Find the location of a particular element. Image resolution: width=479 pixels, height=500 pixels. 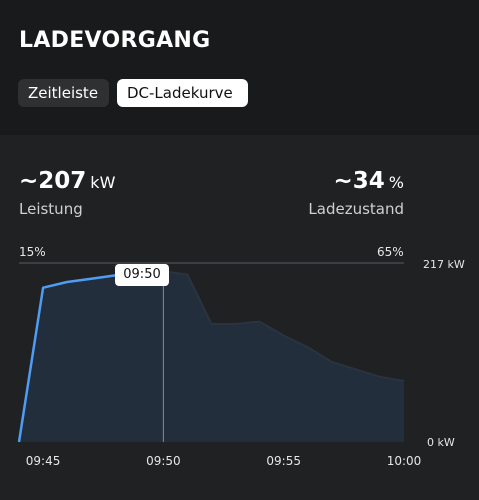

soc-value: ~34% is located at coordinates (369, 181).